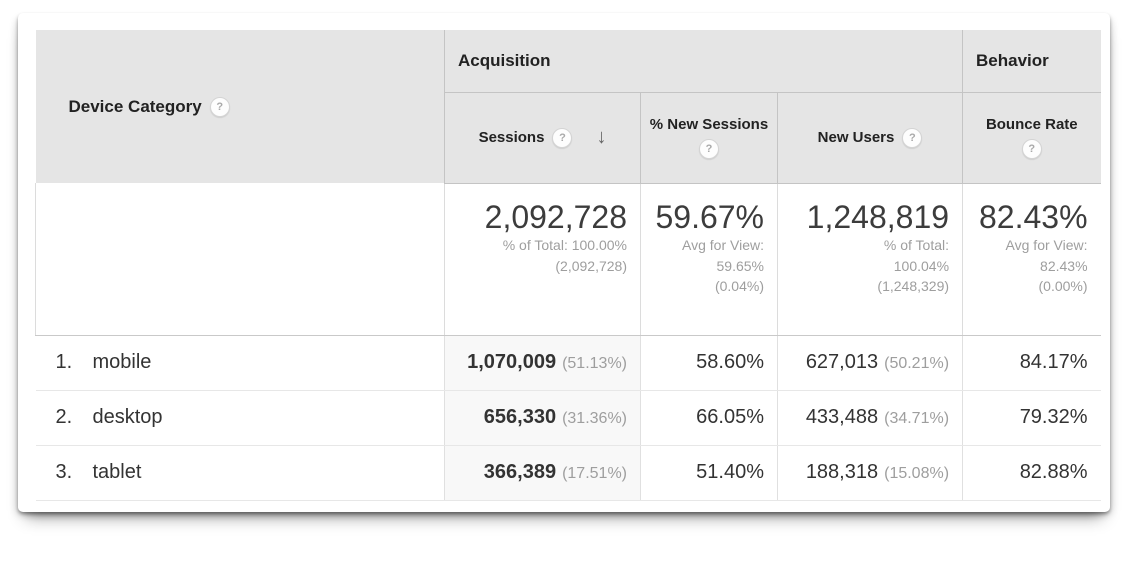 The image size is (1138, 579). What do you see at coordinates (601, 137) in the screenshot?
I see `sort-descending-icon: ↓` at bounding box center [601, 137].